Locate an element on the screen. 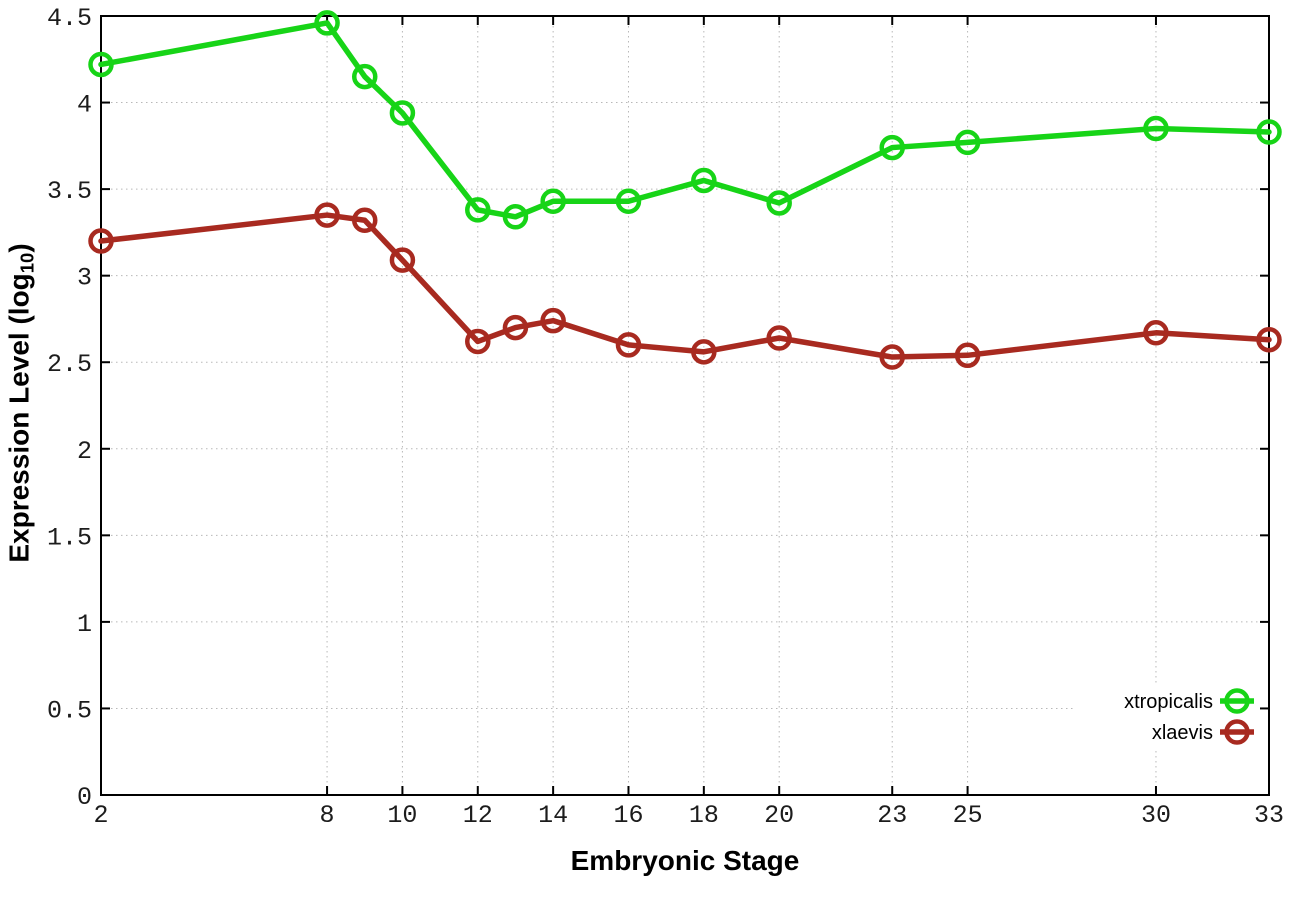  x-tick-label: 16 is located at coordinates (628, 815).